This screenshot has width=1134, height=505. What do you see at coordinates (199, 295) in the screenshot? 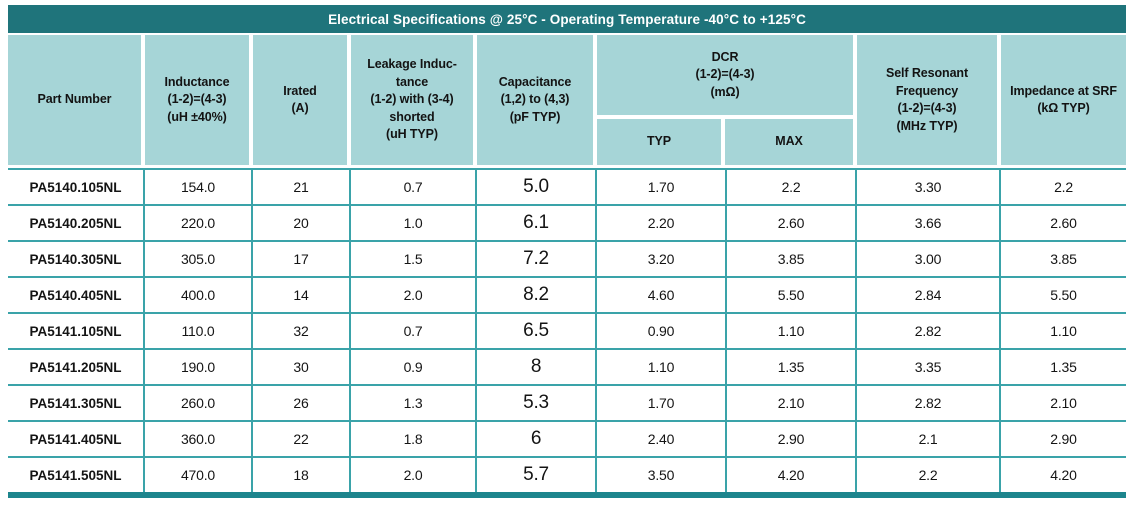
I see `table-cell: 400.0` at bounding box center [199, 295].